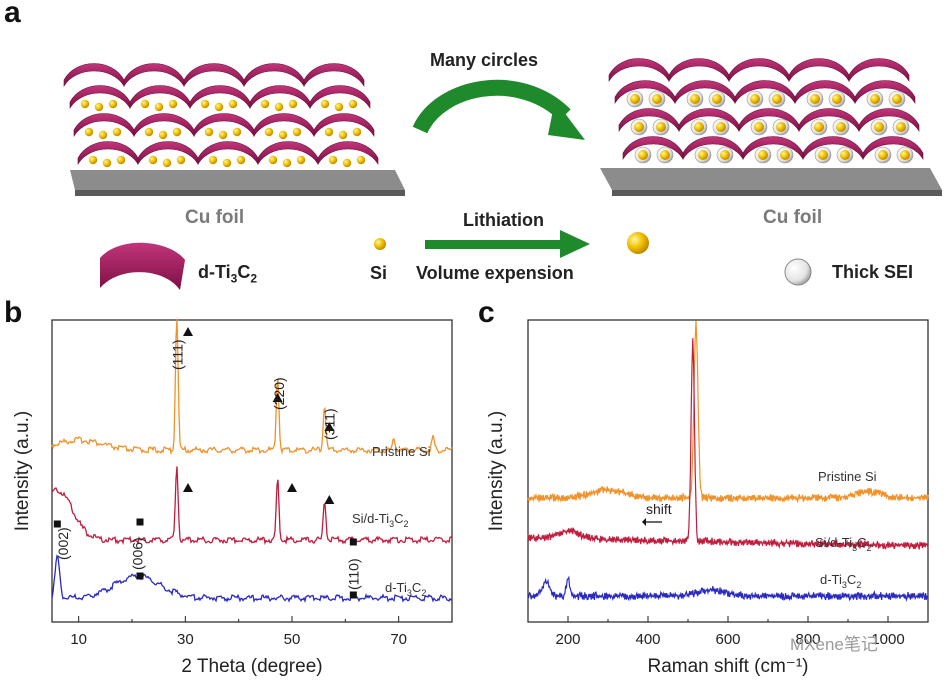 This screenshot has width=948, height=684. I want to click on panel-c-letter: c, so click(486, 312).